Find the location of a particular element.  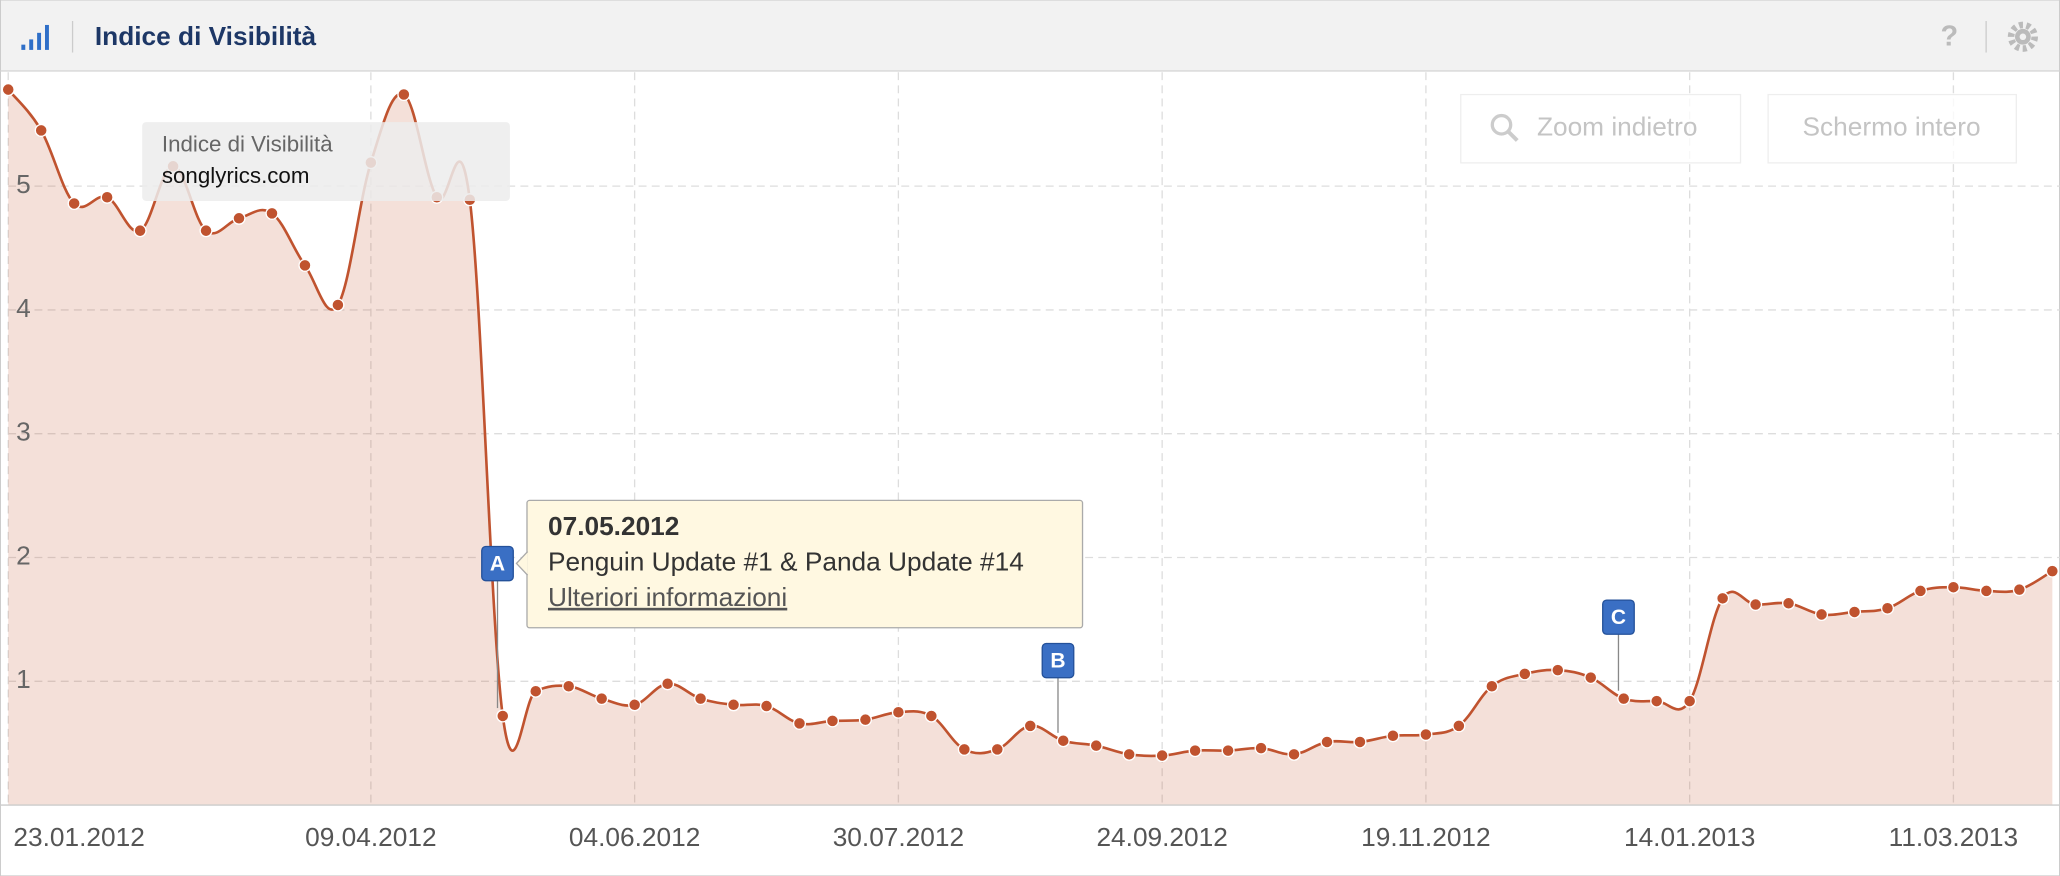

event-flag: A is located at coordinates (497, 627).